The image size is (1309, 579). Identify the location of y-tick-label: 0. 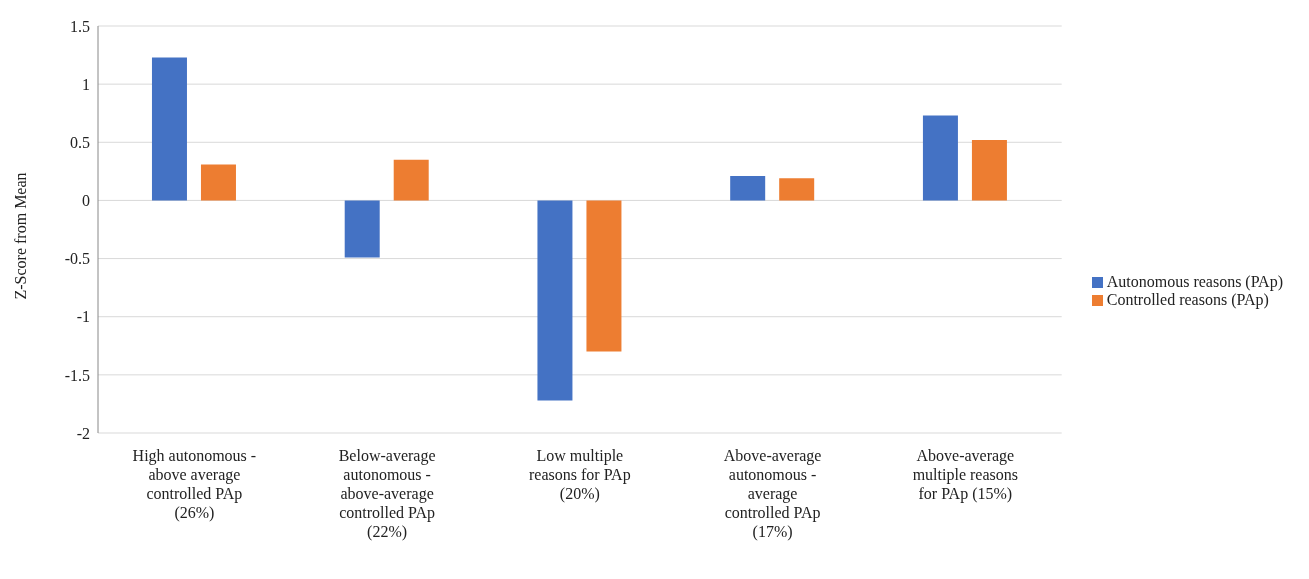
(86, 201).